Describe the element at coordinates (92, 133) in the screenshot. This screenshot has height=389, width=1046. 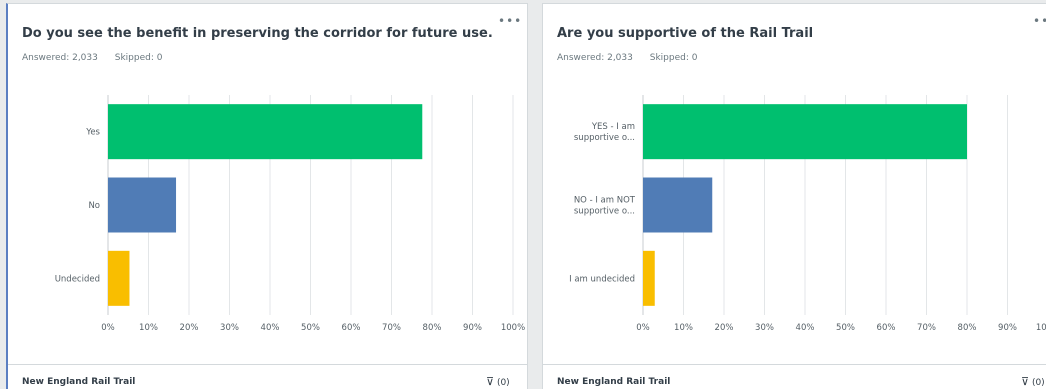
I see `category-label: Yes` at that location.